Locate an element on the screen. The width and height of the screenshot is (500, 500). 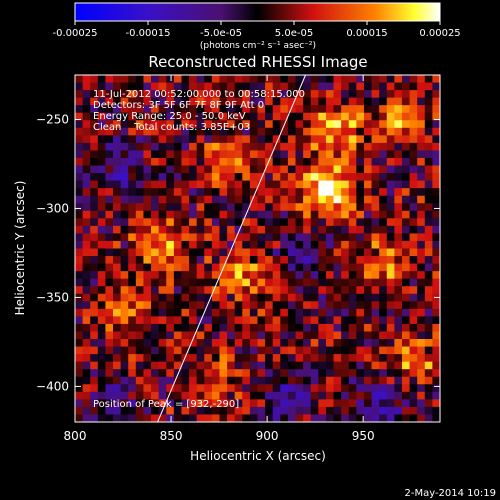
x-tick-label: 800 is located at coordinates (75, 436).